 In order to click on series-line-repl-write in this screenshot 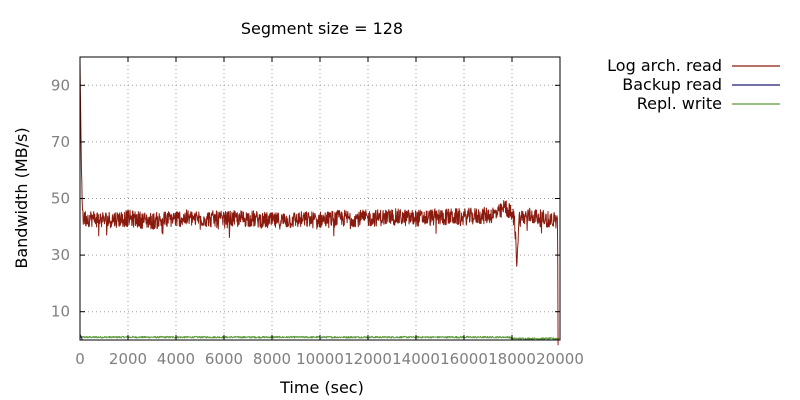, I will do `click(319, 337)`.